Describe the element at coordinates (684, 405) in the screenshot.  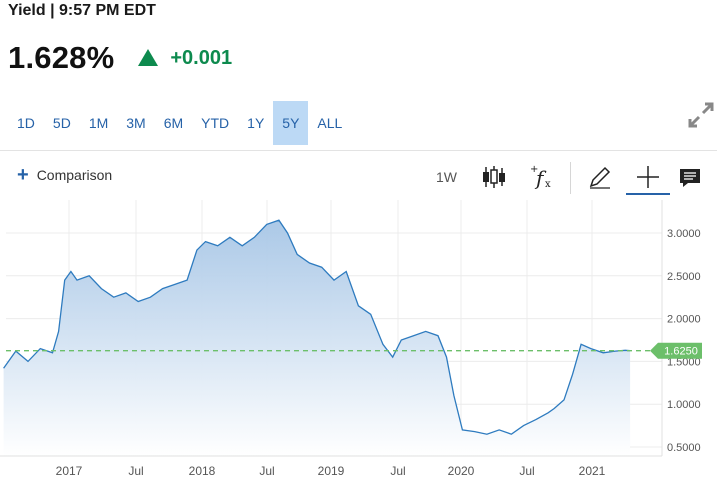
I see `y-tick-label: 1.0000` at that location.